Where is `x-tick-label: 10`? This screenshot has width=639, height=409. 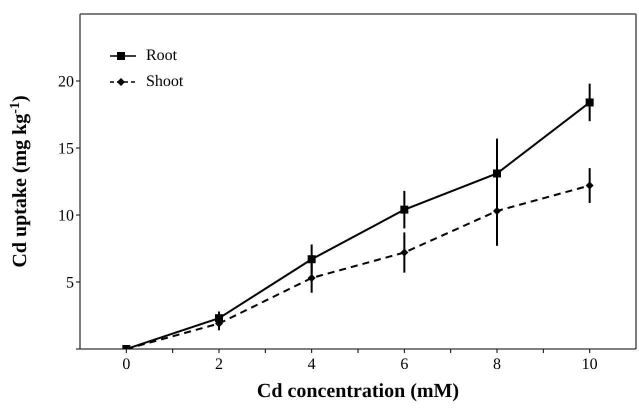 x-tick-label: 10 is located at coordinates (590, 364).